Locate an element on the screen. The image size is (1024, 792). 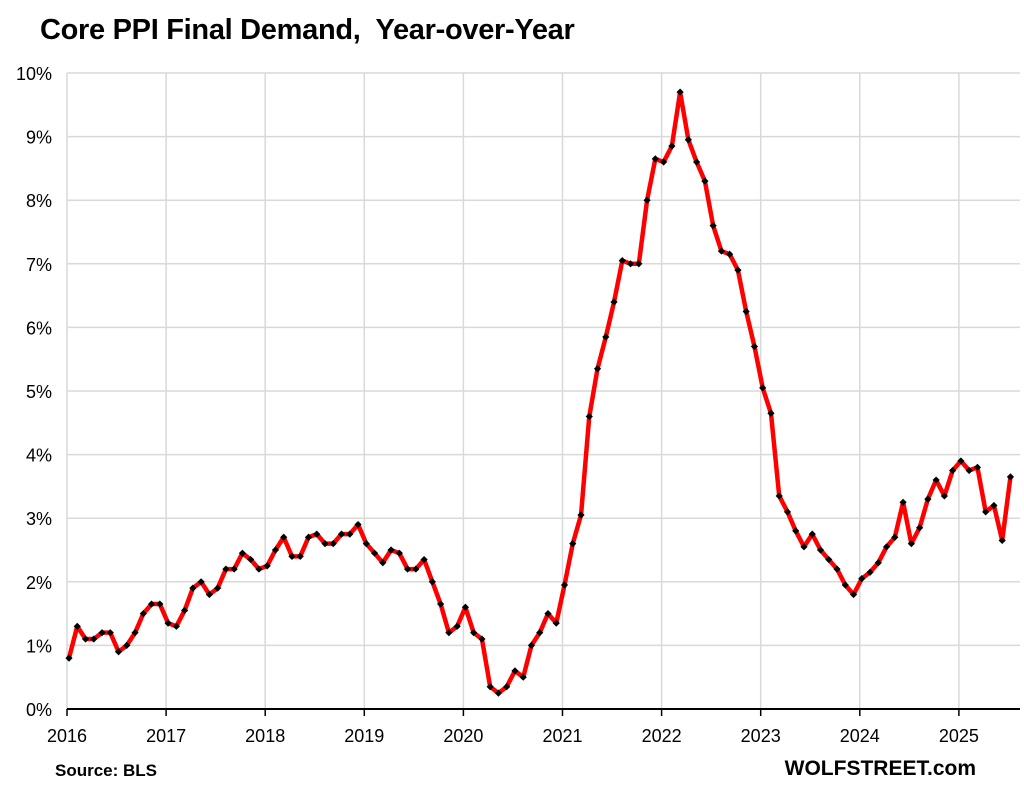
x-tick-label: 2021 is located at coordinates (562, 736).